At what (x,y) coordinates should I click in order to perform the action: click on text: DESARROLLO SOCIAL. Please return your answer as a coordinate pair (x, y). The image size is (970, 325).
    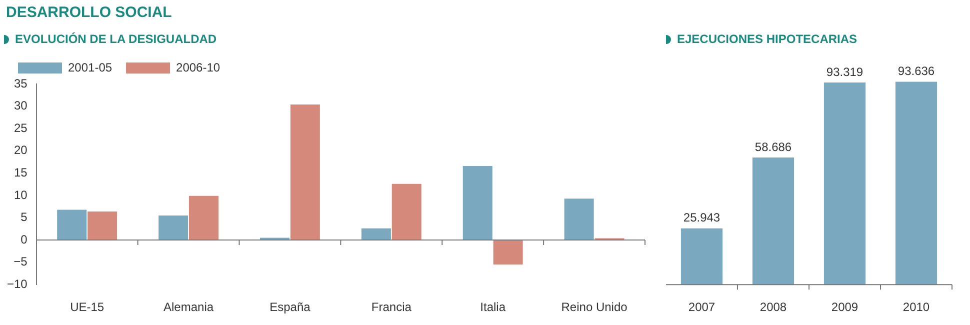
    Looking at the image, I should click on (89, 12).